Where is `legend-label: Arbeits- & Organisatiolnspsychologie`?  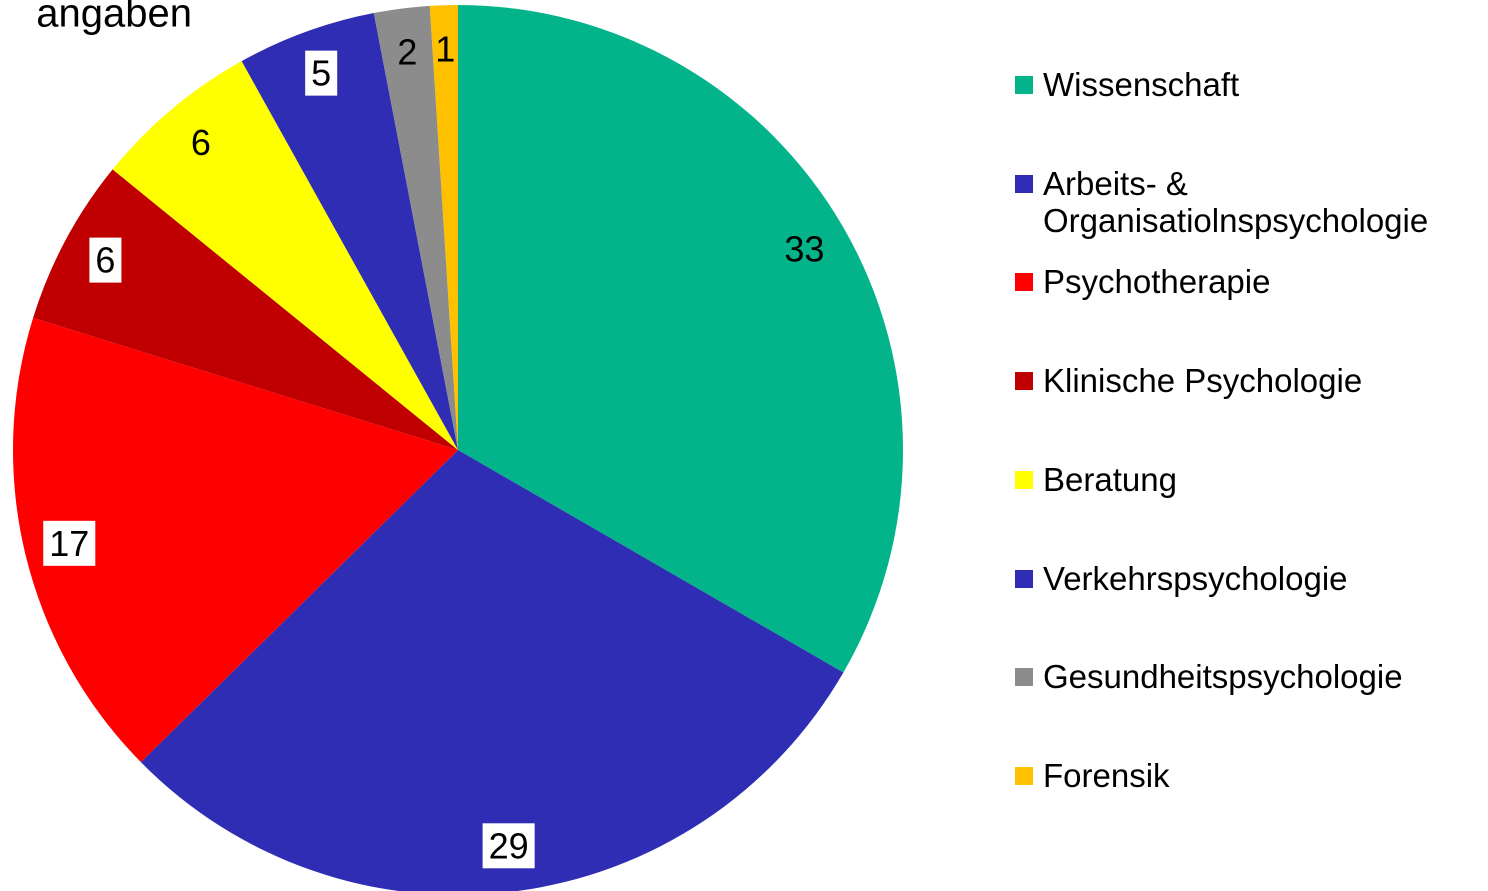 legend-label: Arbeits- & Organisatiolnspsychologie is located at coordinates (1236, 201).